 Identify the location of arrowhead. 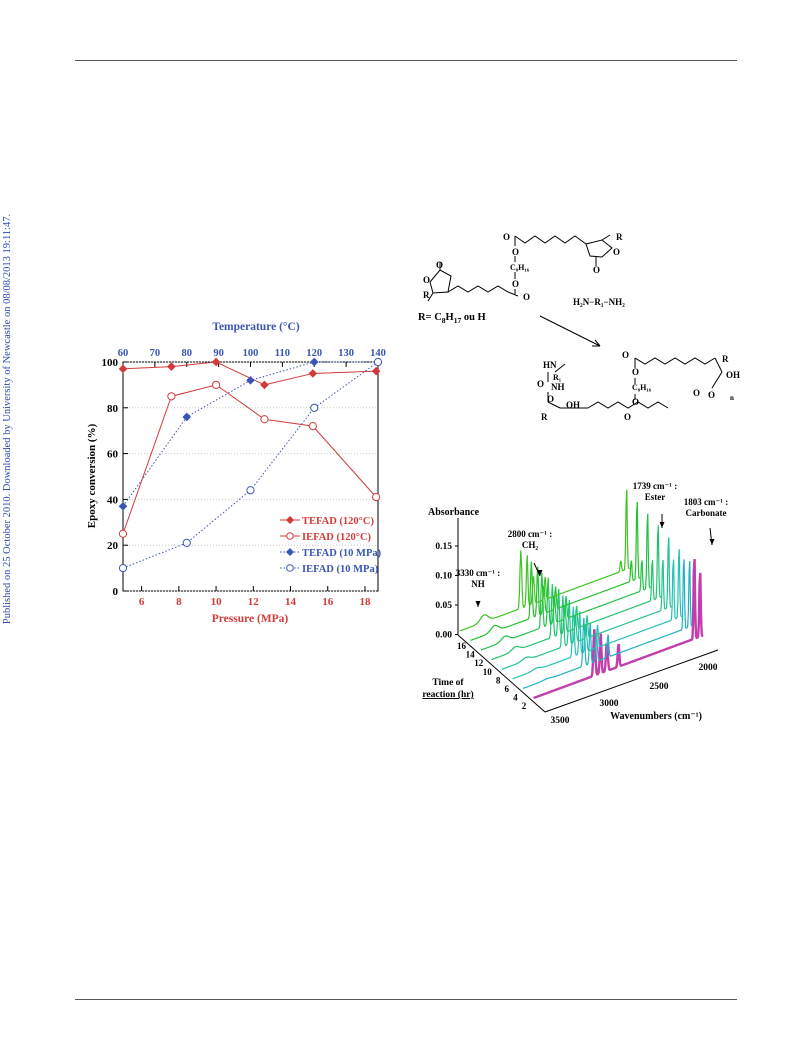
(596, 343).